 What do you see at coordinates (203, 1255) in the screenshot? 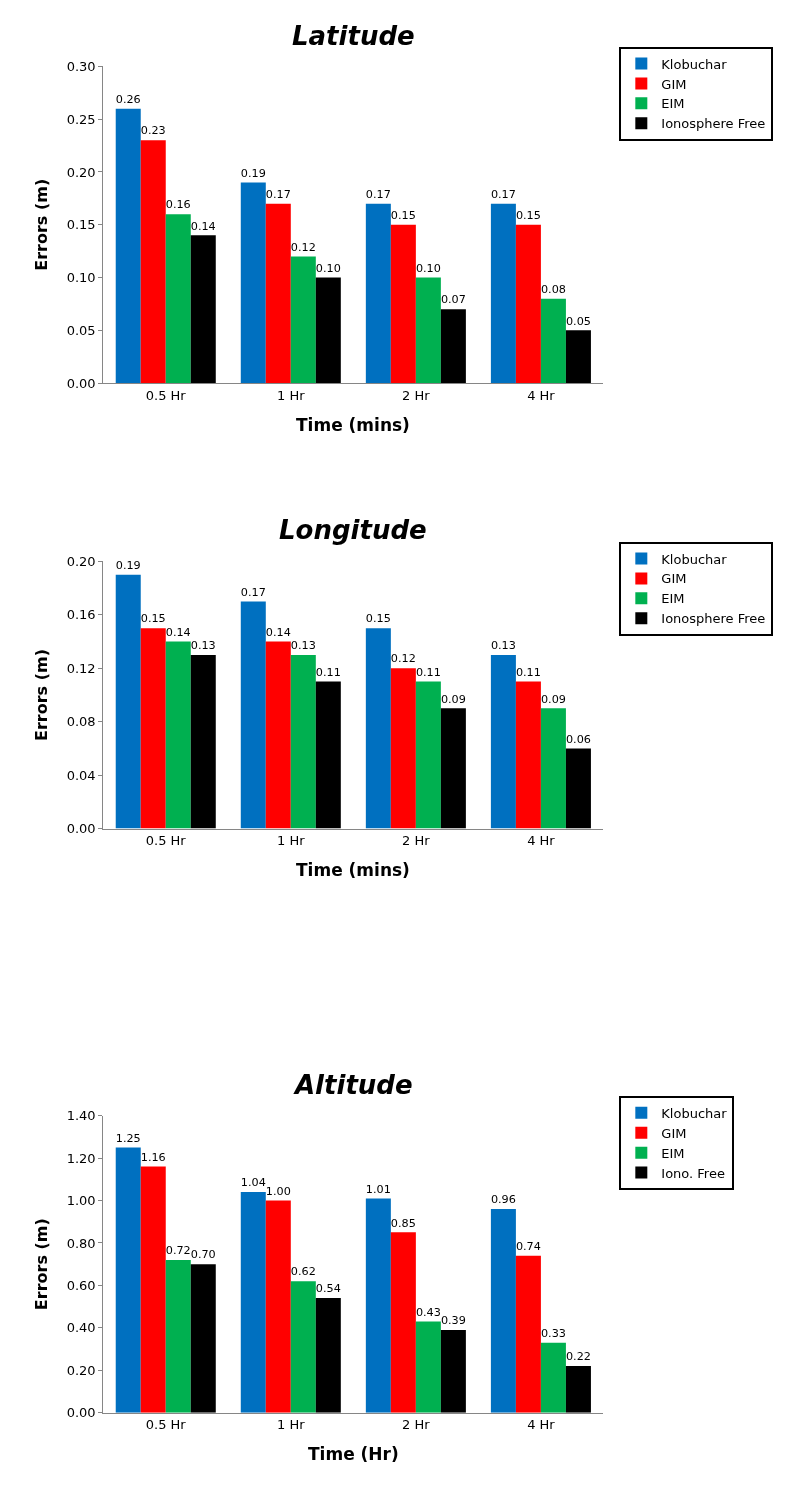
I see `data-label: 0.70` at bounding box center [203, 1255].